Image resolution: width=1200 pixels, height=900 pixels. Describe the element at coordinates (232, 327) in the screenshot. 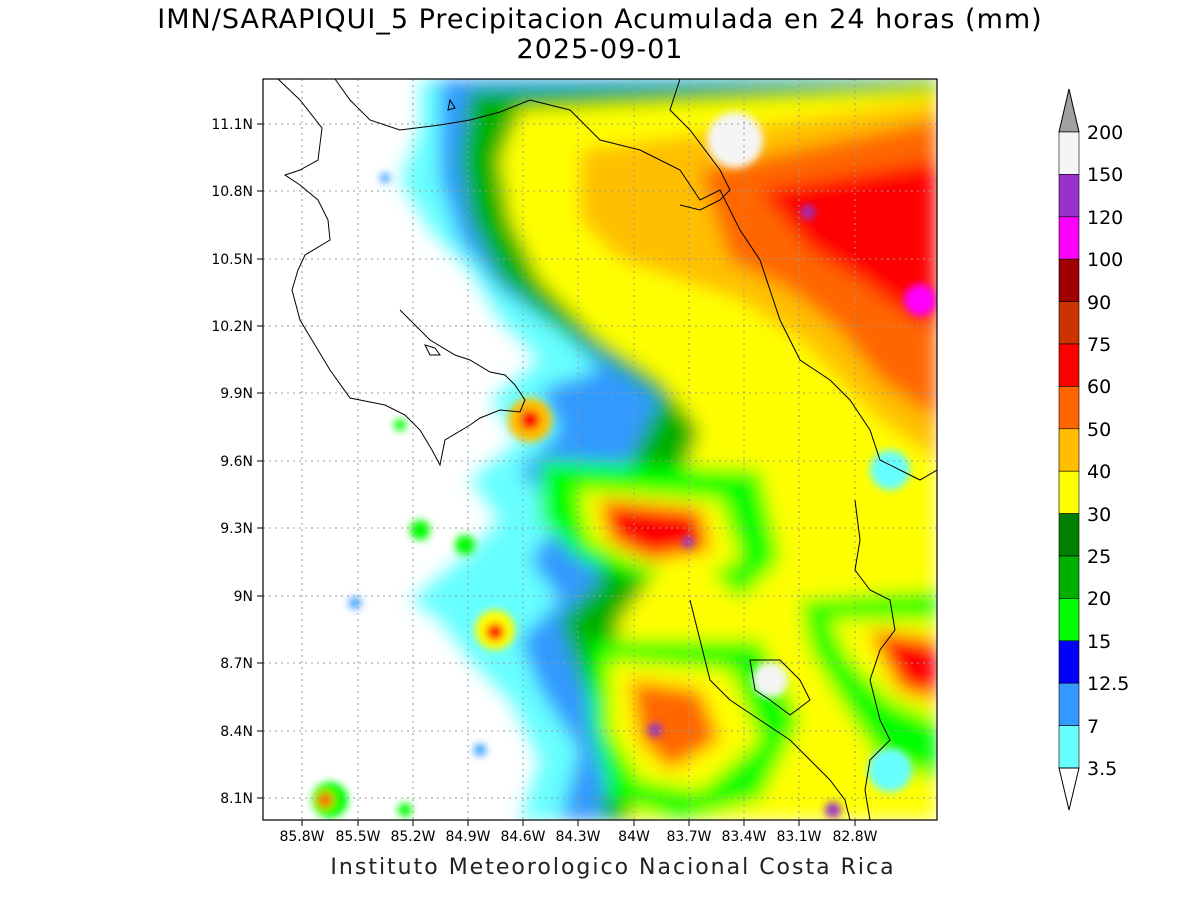

I see `lat-tick-label: 10.2N` at that location.